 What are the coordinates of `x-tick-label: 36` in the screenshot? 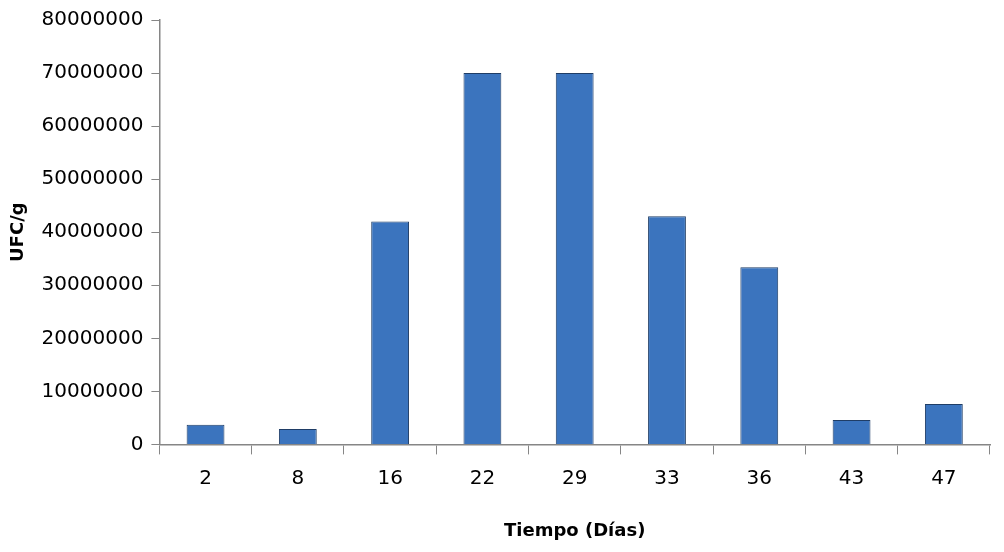 It's located at (759, 476).